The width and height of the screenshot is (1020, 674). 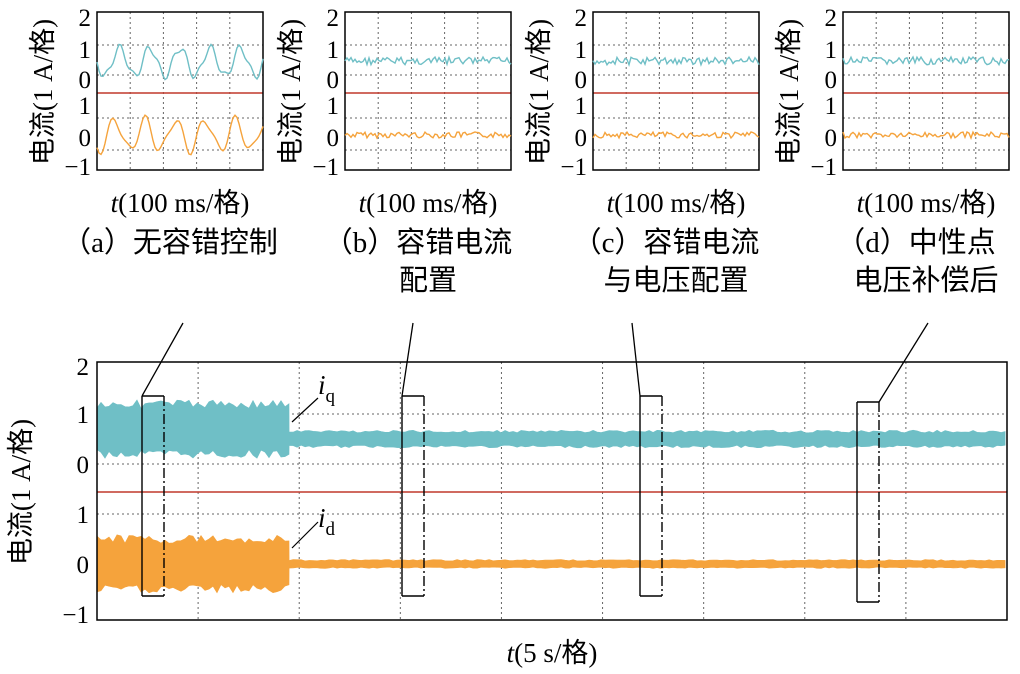 I want to click on label-id-symbol: i, so click(x=322, y=518).